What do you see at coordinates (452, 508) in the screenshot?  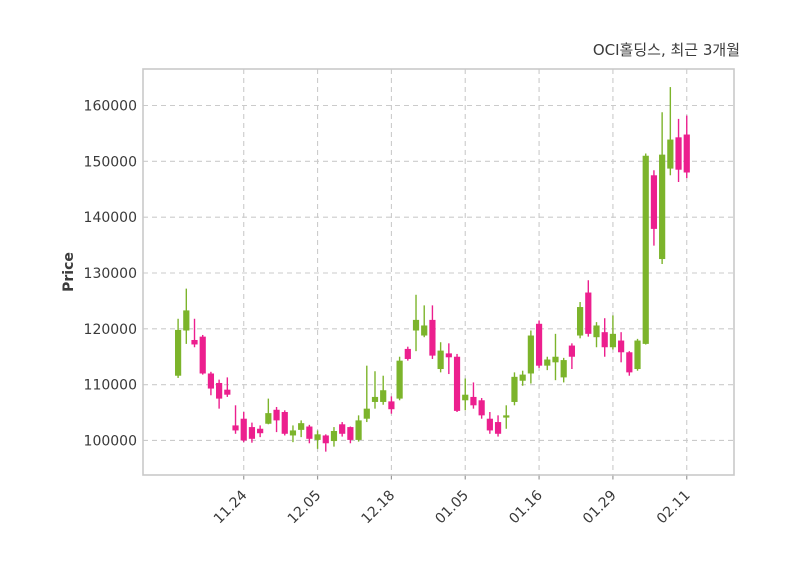 I see `x-tick-label: 01.05` at bounding box center [452, 508].